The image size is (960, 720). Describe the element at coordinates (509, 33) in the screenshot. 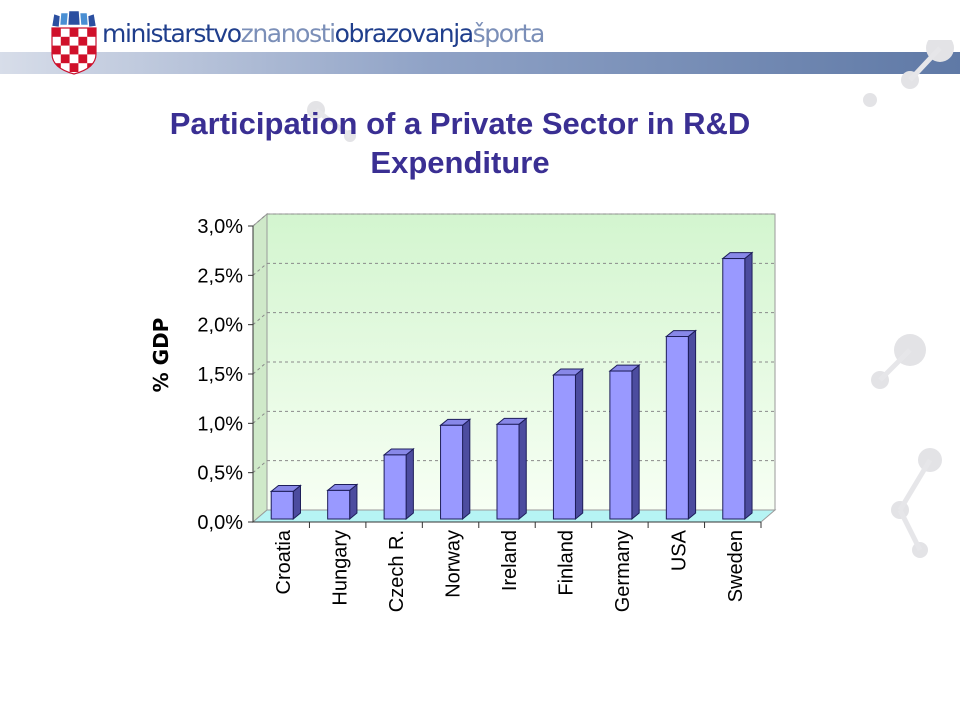

I see `logo-part-sporta: športa` at that location.